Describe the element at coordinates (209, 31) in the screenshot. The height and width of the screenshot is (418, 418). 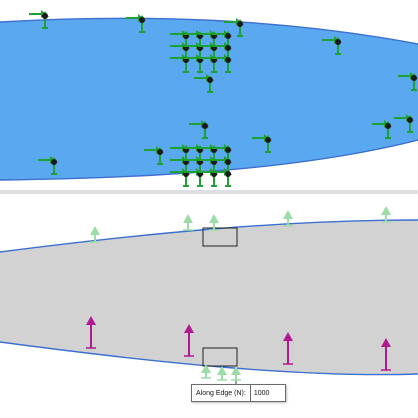
I see `face-top-edge` at that location.